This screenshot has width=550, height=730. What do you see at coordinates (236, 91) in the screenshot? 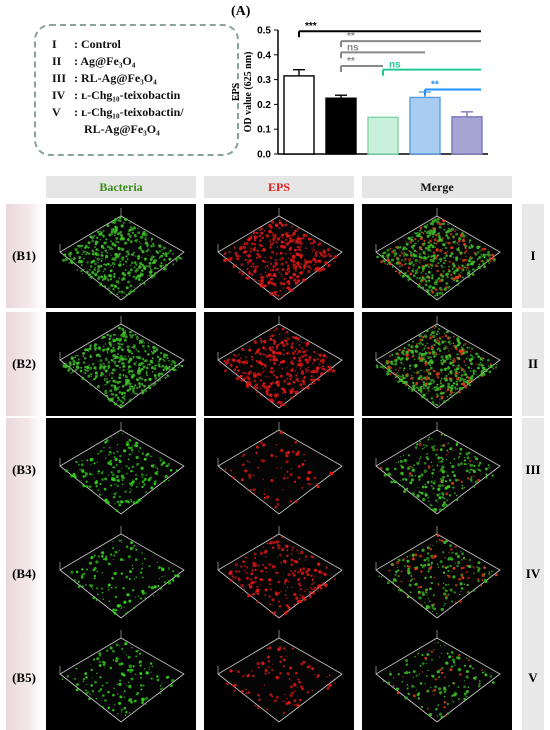
I see `y-axis-title: EPS` at bounding box center [236, 91].